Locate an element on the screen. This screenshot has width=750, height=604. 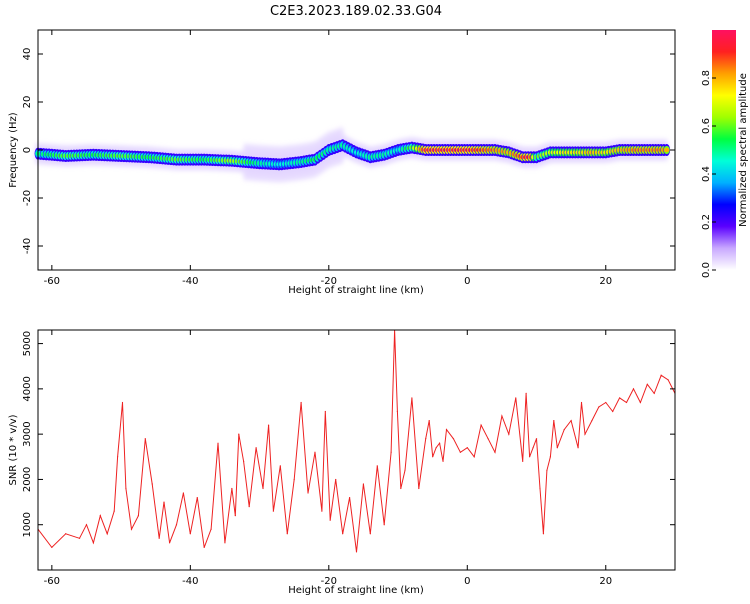
colorbar-gradient is located at coordinates (724, 150).